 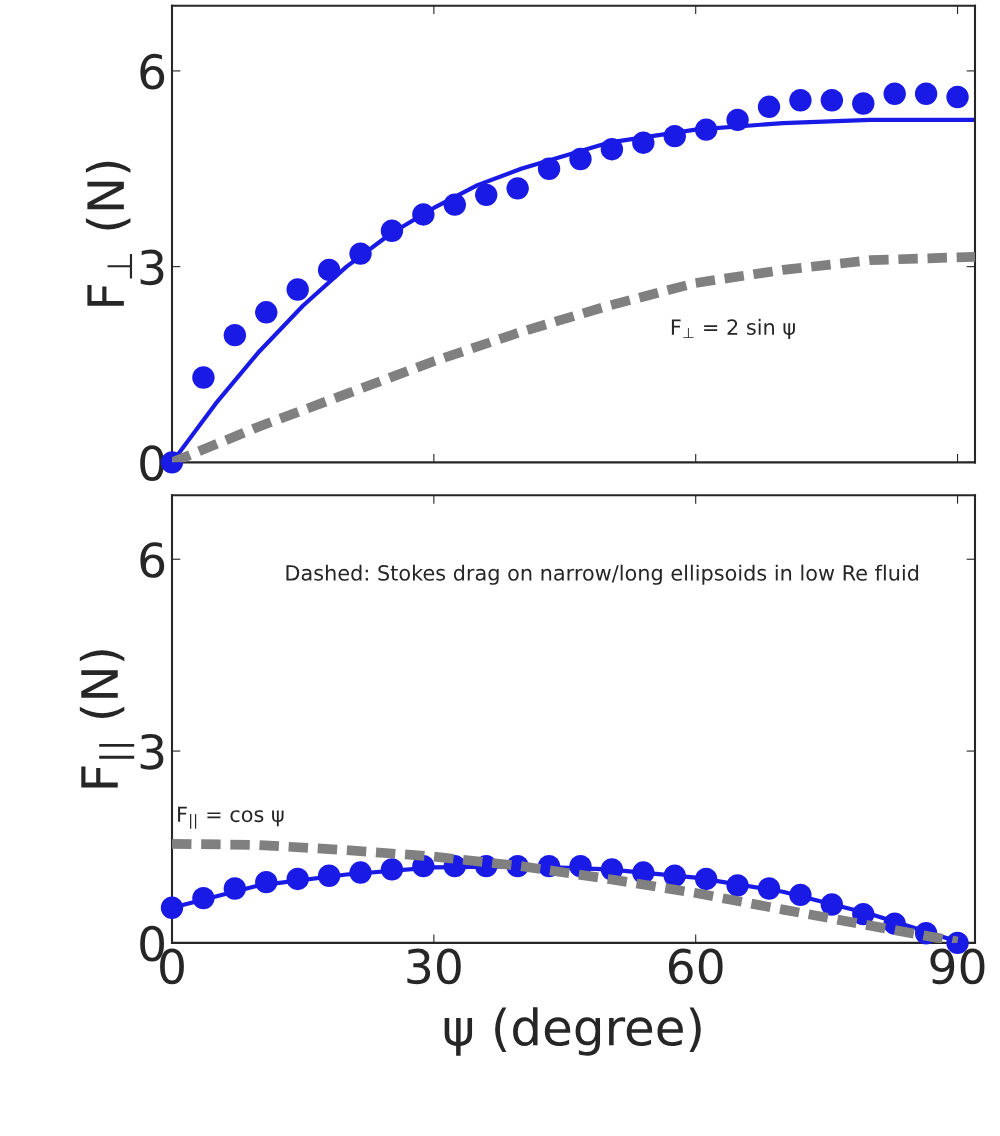 I want to click on annotation: F$_{⊥}$ = 2 sin ψ, so click(x=733, y=329).